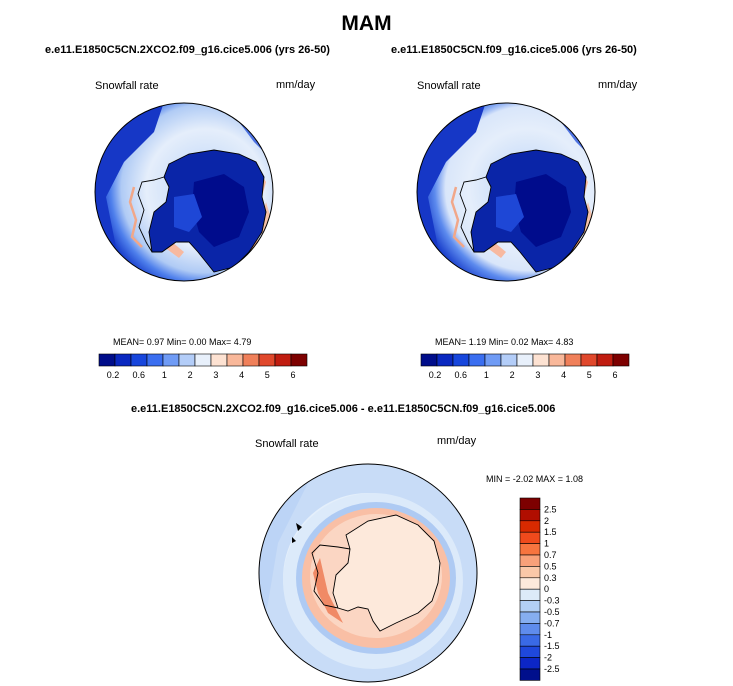 The height and width of the screenshot is (686, 733). I want to click on diff-colorbar-label: 0.7, so click(550, 555).